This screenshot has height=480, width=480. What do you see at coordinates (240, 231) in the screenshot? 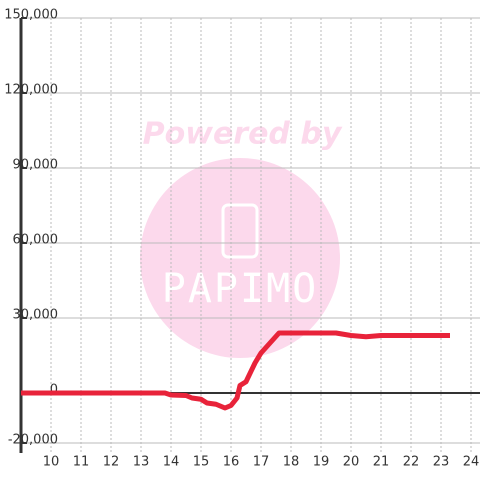
I see `watermark-icon` at bounding box center [240, 231].